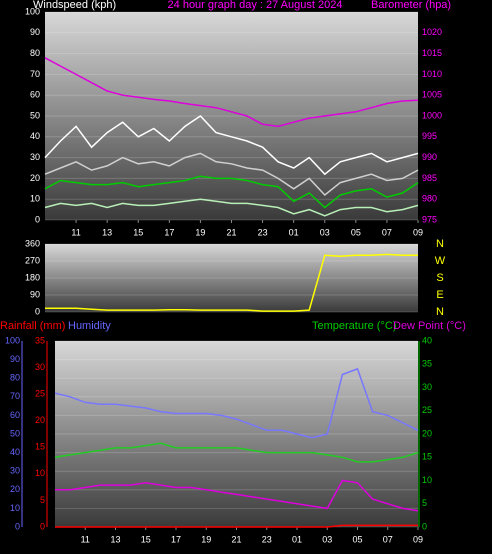  I want to click on y2-tick-label: 15, so click(427, 457).